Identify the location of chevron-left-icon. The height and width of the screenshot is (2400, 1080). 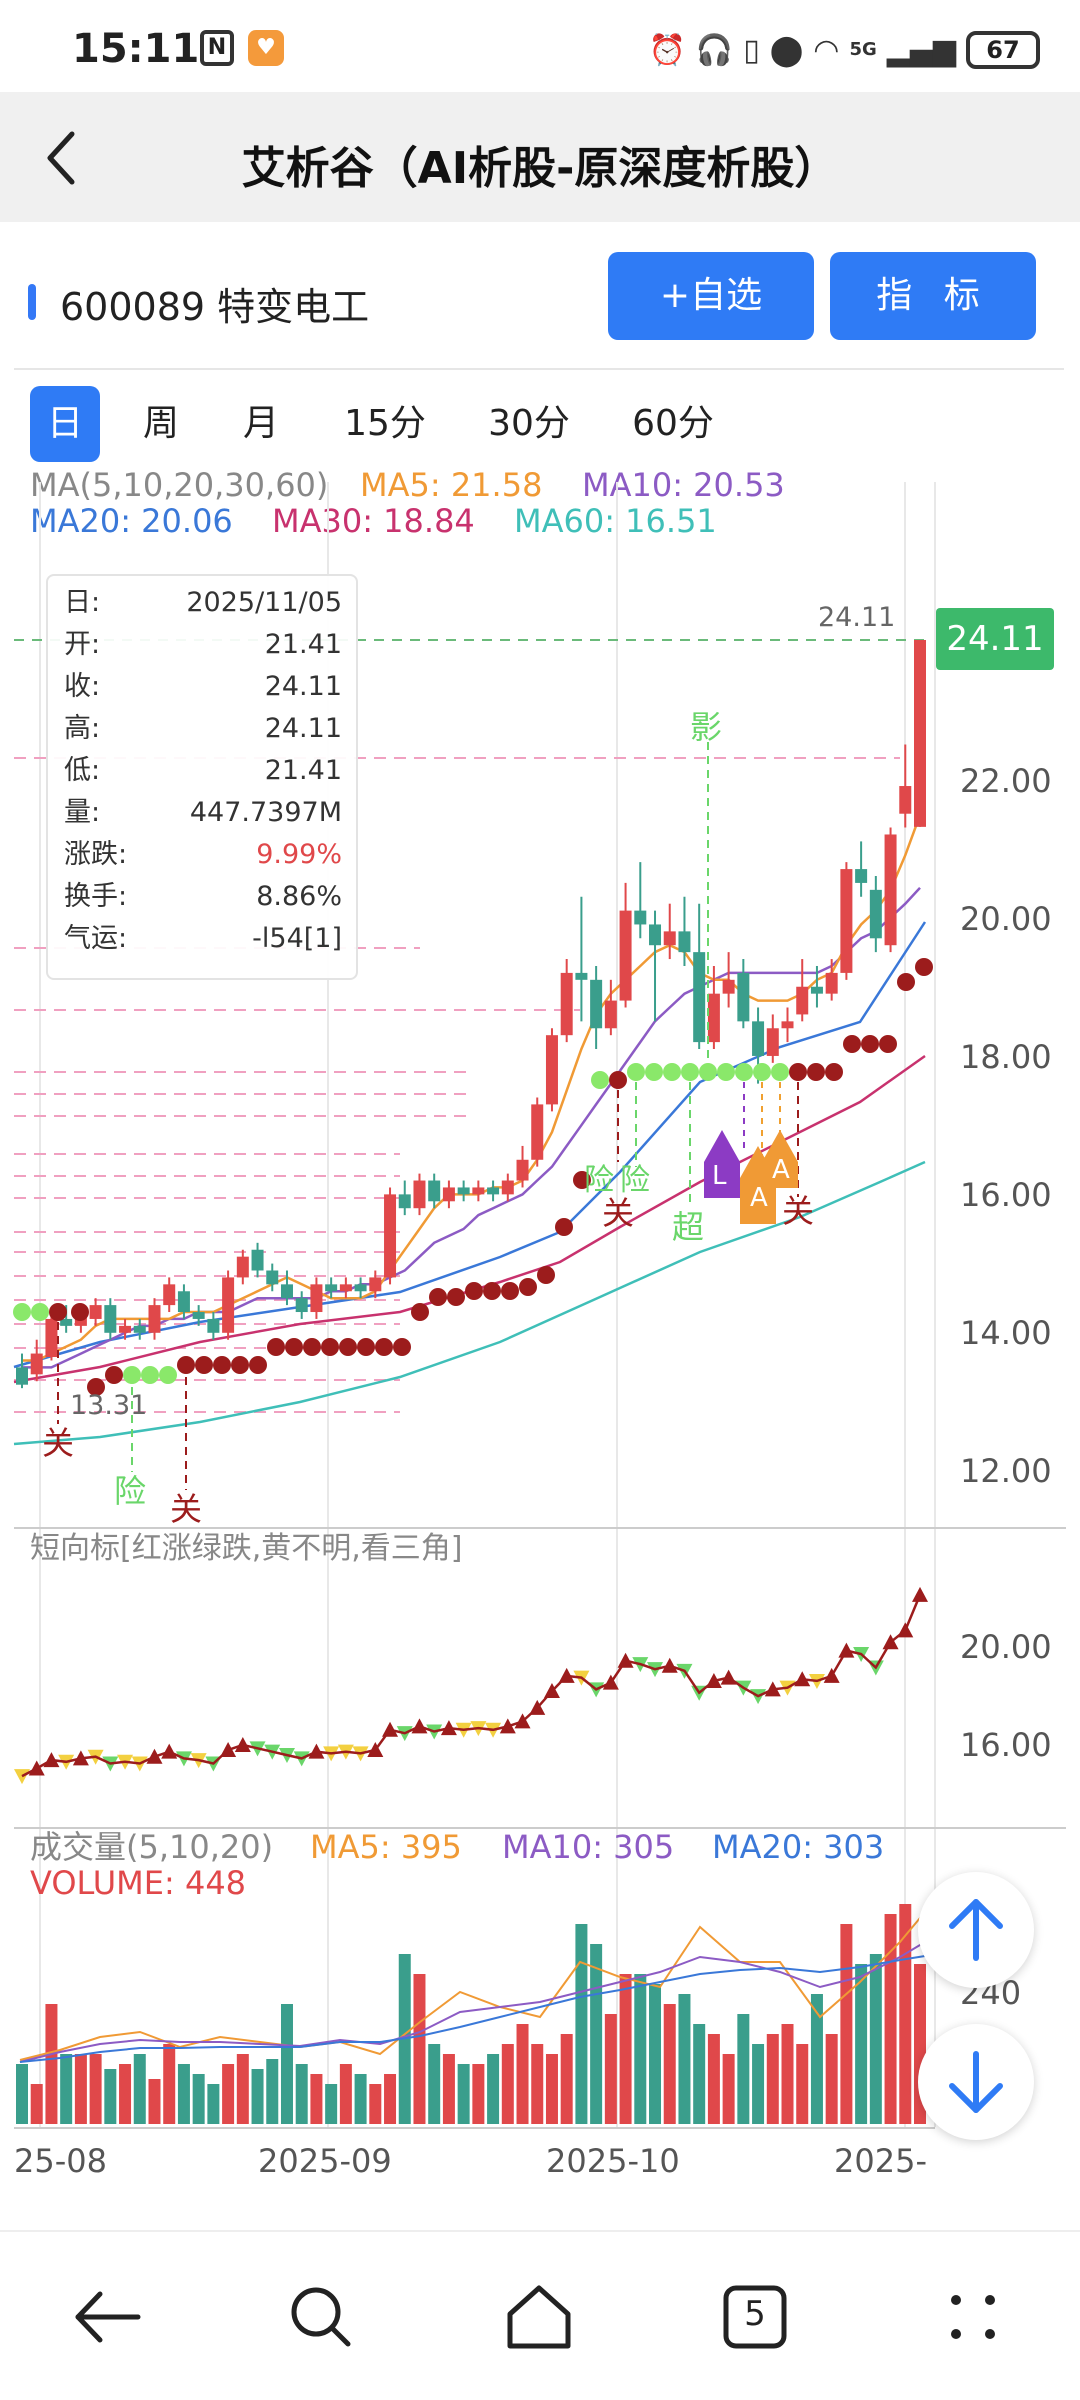
(61, 158).